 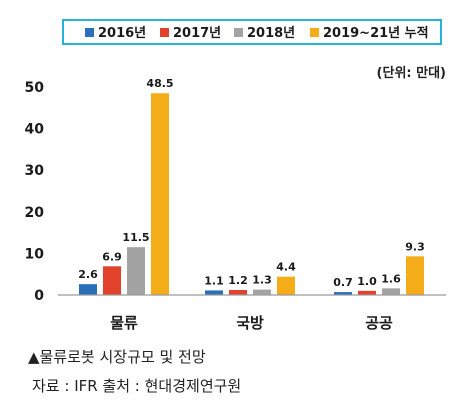 What do you see at coordinates (159, 83) in the screenshot?
I see `data-label: 48.5` at bounding box center [159, 83].